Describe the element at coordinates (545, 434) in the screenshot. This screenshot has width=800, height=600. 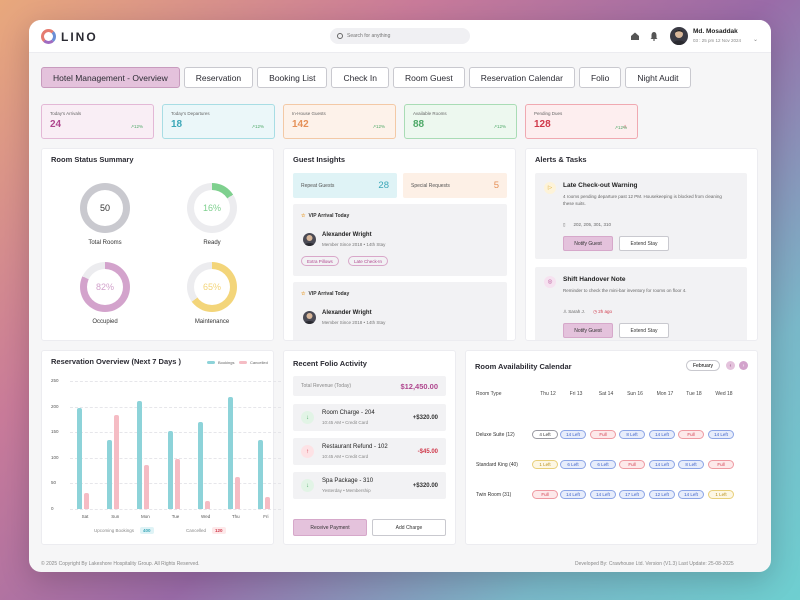
I see `availability-pill: 4 Left` at that location.